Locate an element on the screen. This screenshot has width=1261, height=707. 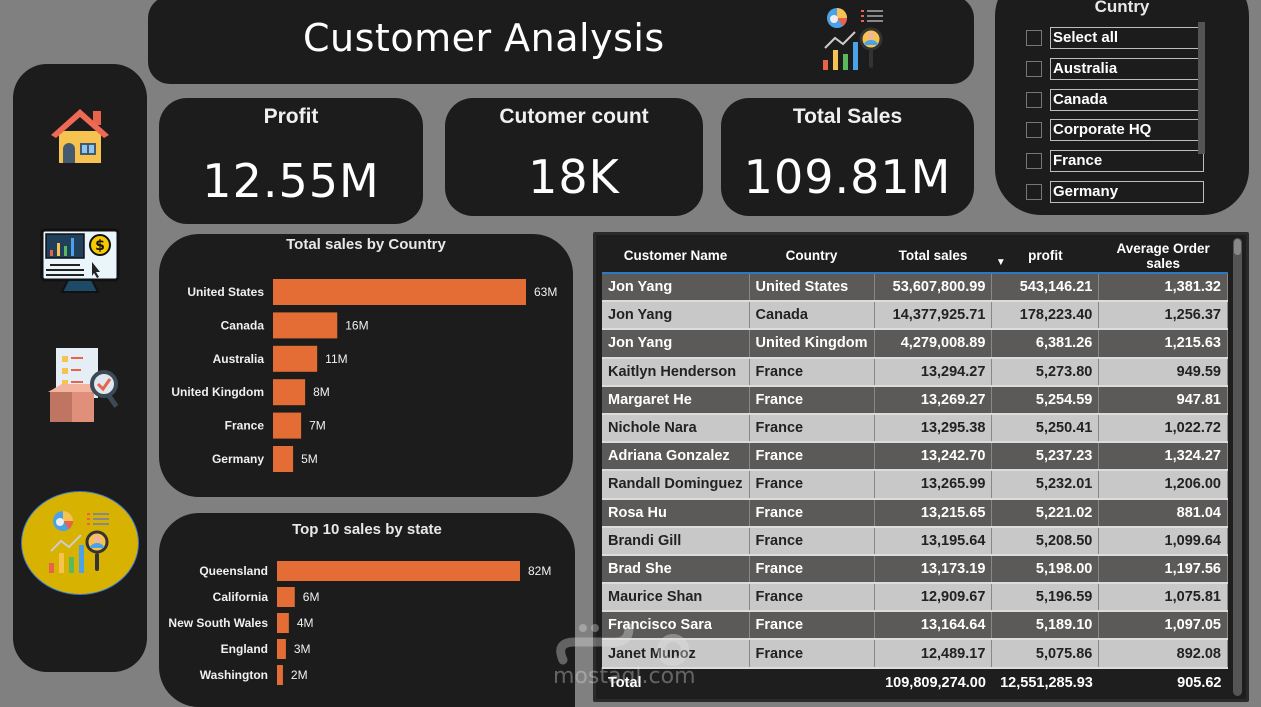
column-header-profit: ▼ profit is located at coordinates (1045, 256).